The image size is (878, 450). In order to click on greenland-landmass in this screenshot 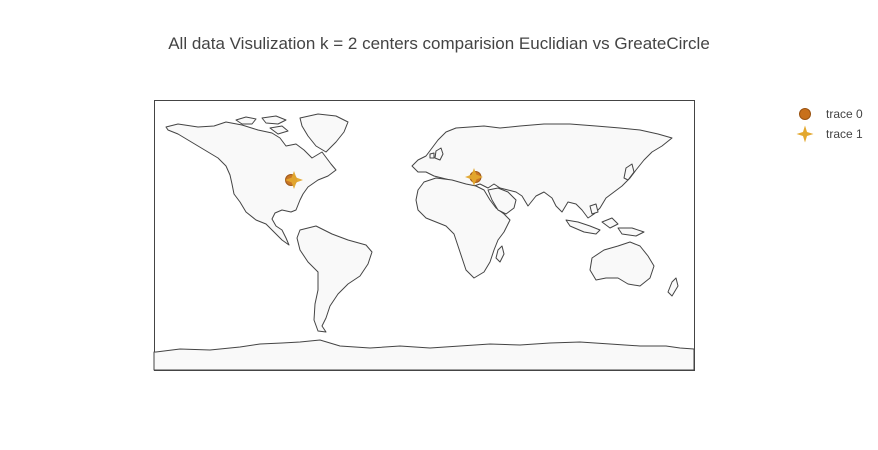, I will do `click(324, 133)`.